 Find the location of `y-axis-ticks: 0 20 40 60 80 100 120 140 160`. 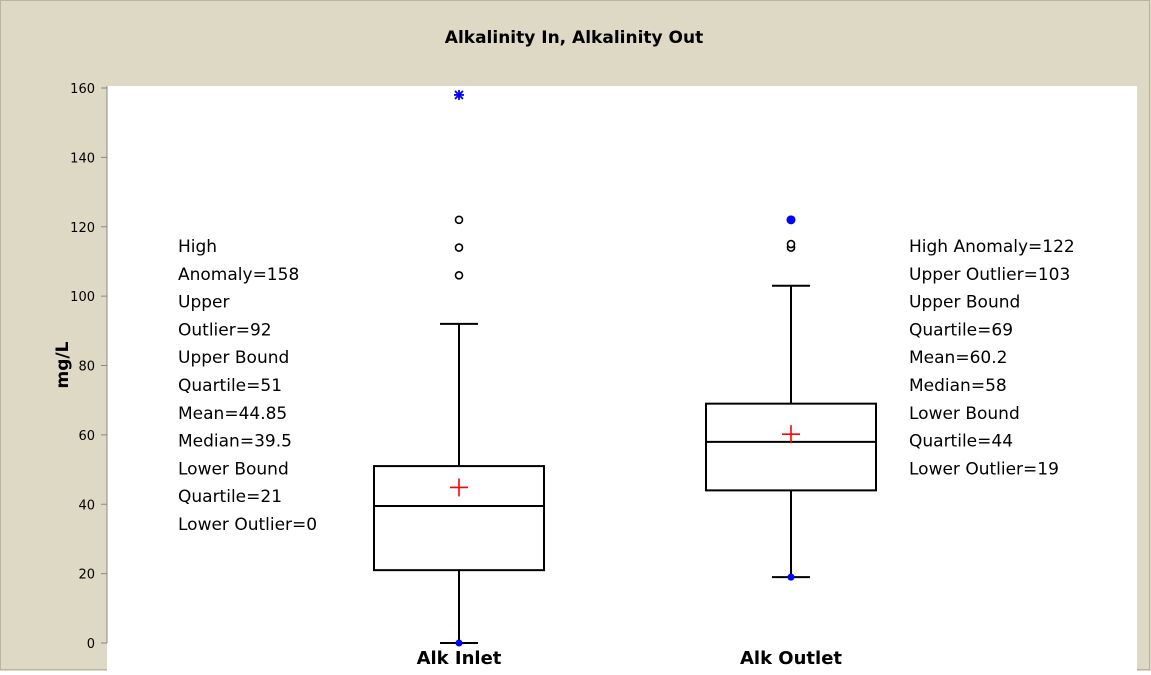

y-axis-ticks: 0 20 40 60 80 100 120 140 160 is located at coordinates (88, 367).